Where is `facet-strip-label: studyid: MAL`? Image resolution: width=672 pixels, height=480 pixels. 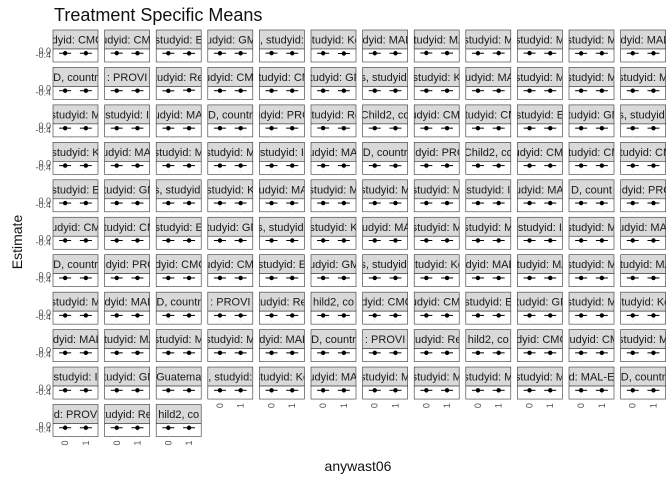 facet-strip-label: studyid: MAL is located at coordinates (282, 190).